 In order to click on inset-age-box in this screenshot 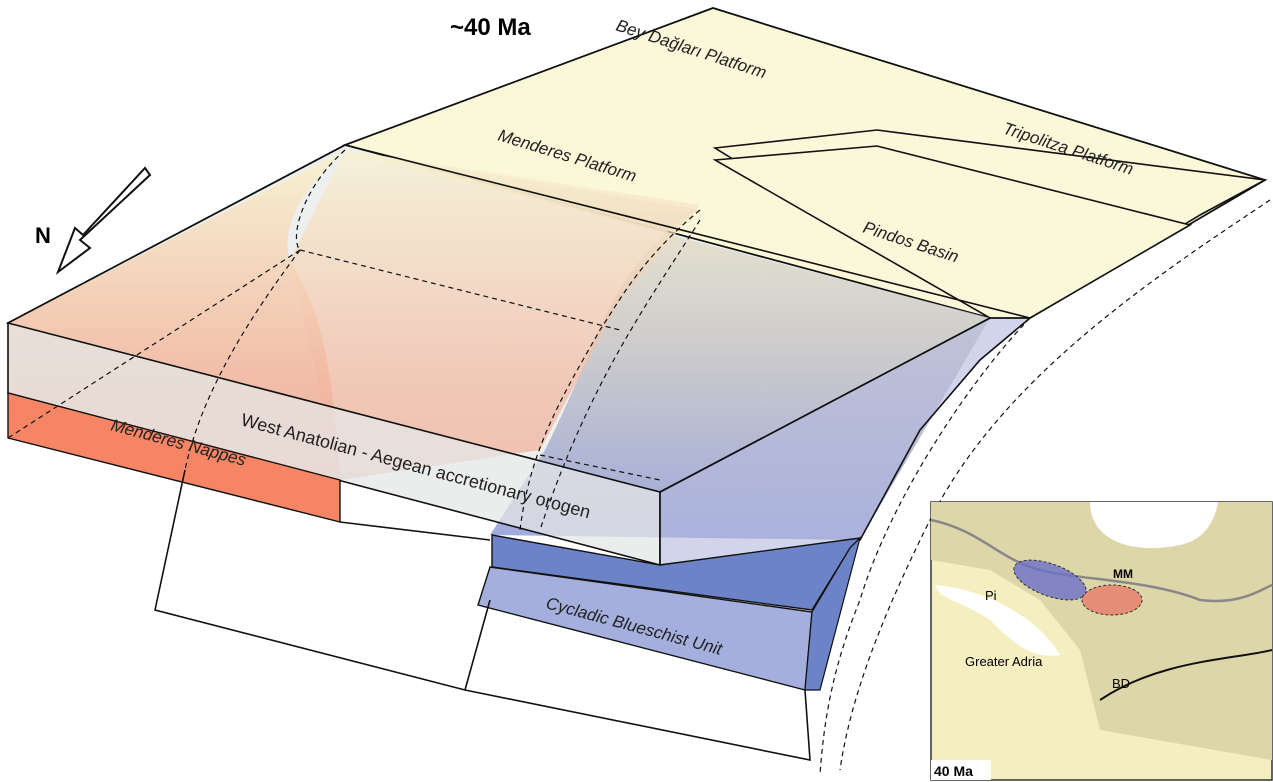, I will do `click(961, 770)`.